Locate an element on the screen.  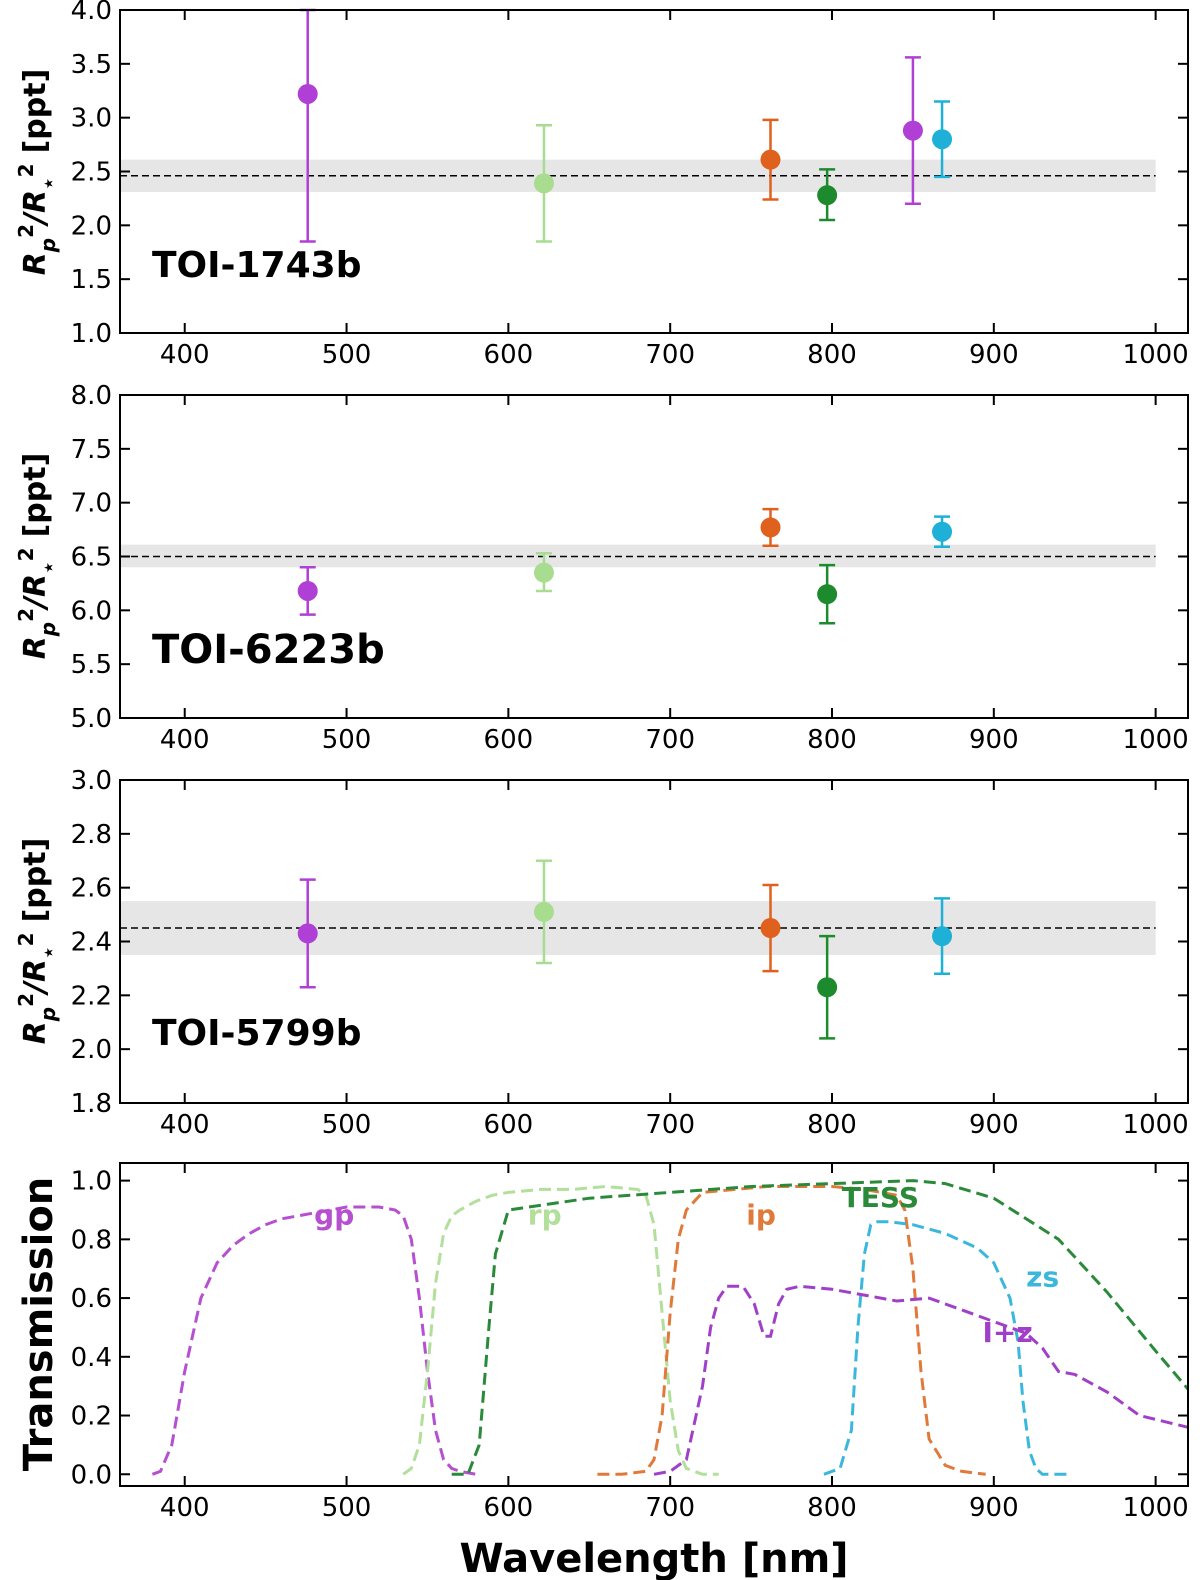
y-tick-label: 5.5 is located at coordinates (91, 665).